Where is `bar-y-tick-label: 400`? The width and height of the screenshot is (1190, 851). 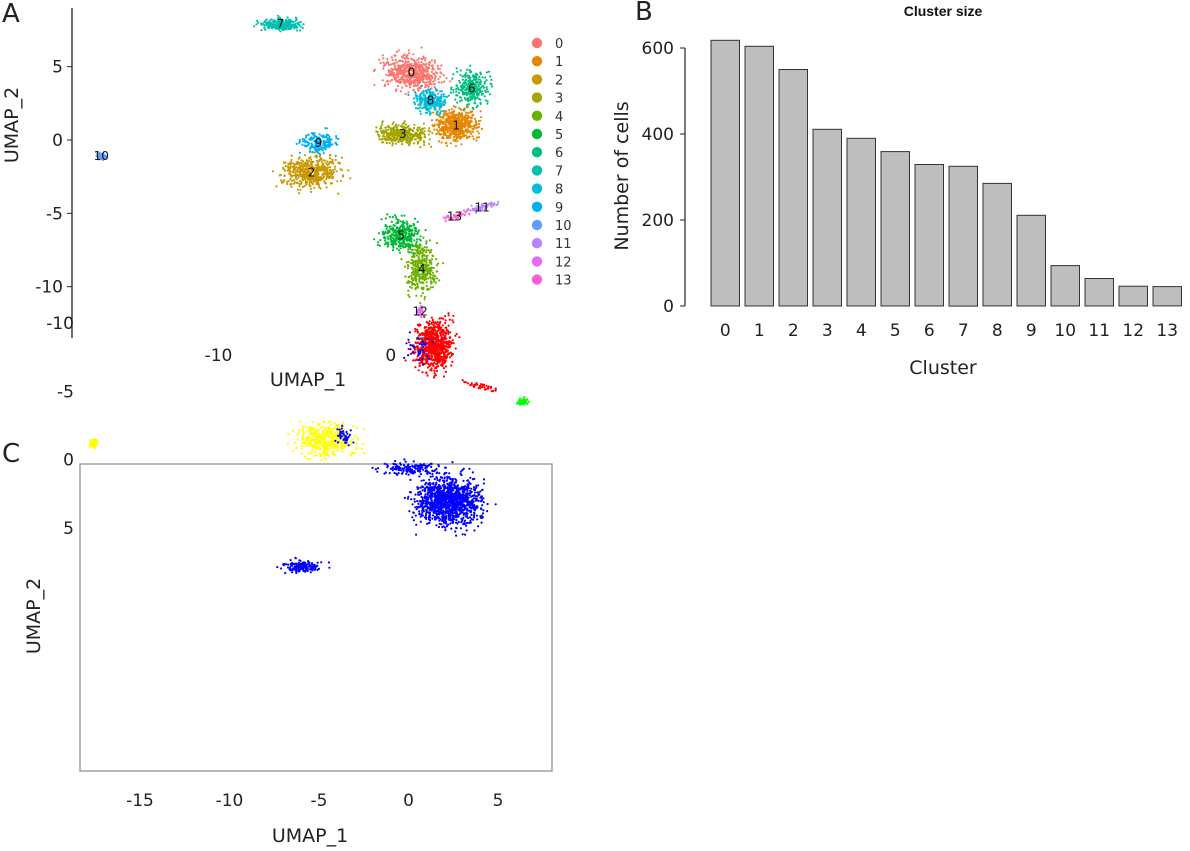
bar-y-tick-label: 400 is located at coordinates (658, 135).